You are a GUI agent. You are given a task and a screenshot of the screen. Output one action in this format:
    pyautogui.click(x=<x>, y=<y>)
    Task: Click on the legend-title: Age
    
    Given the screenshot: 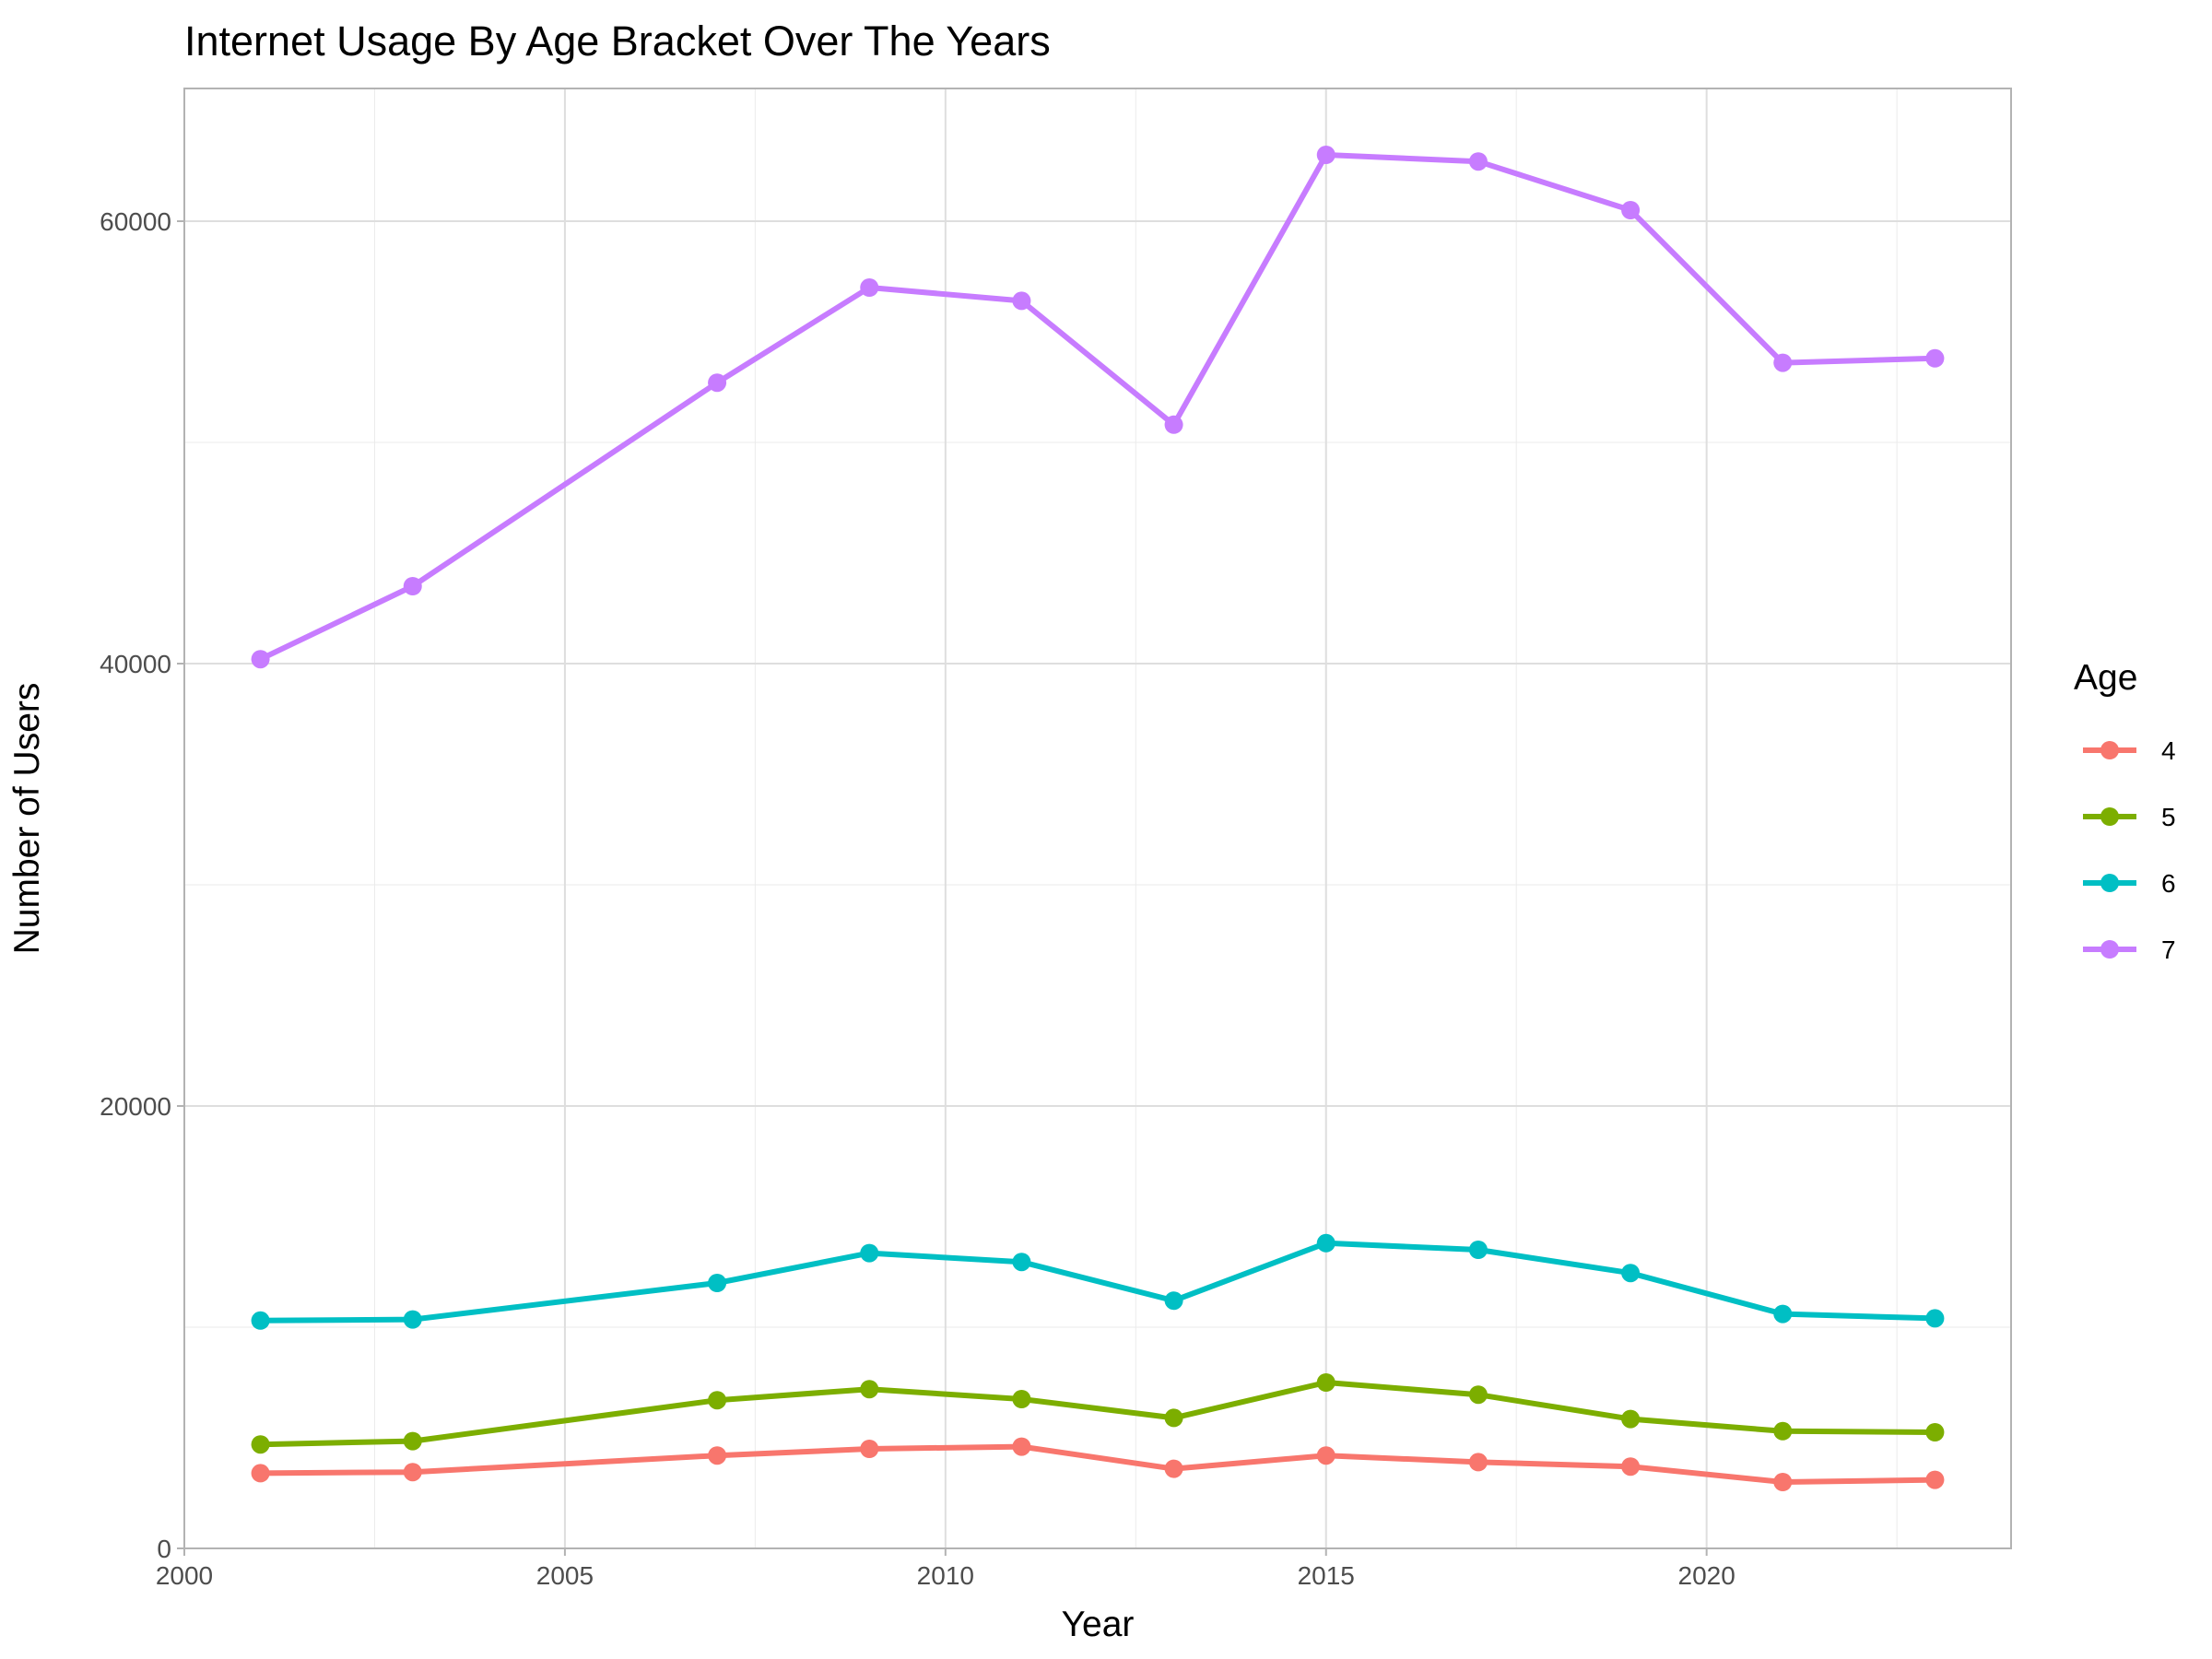 What is the action you would take?
    pyautogui.click(x=2105, y=678)
    